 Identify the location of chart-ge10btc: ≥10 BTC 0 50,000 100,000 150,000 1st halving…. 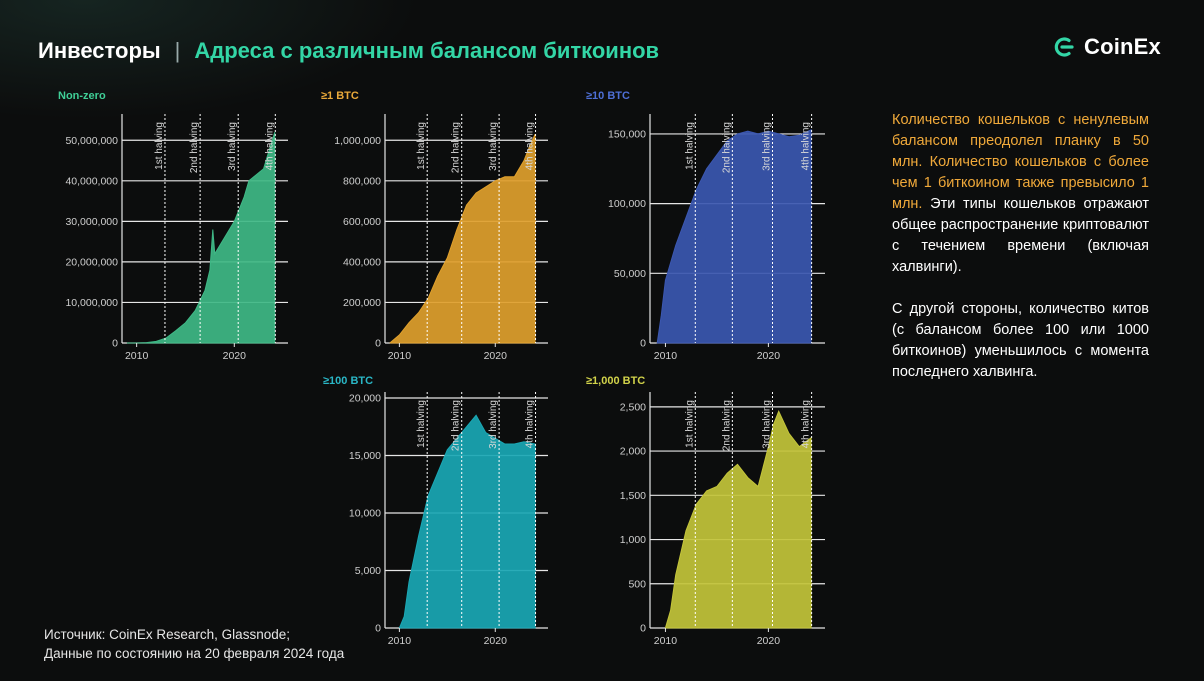
(705, 228).